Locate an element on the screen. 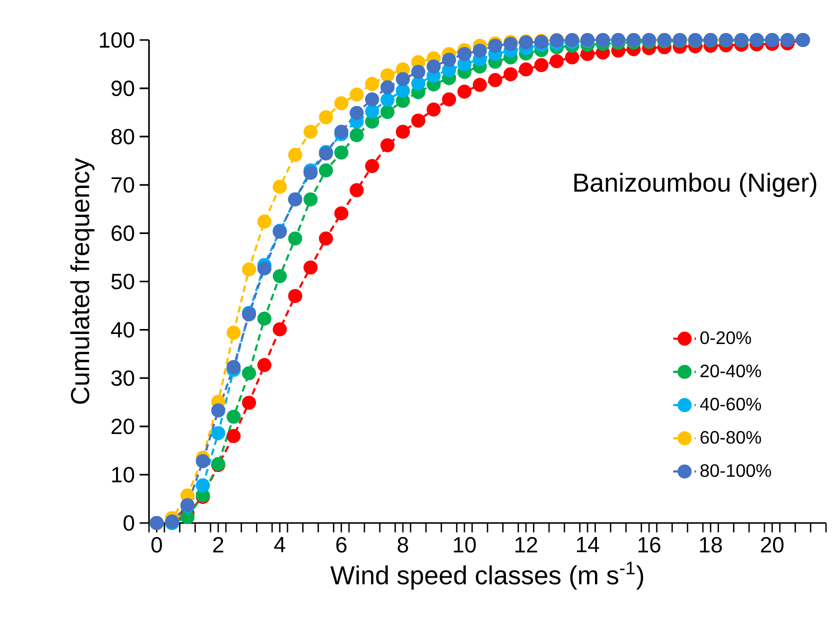  x-tick-label: 4 is located at coordinates (280, 544).